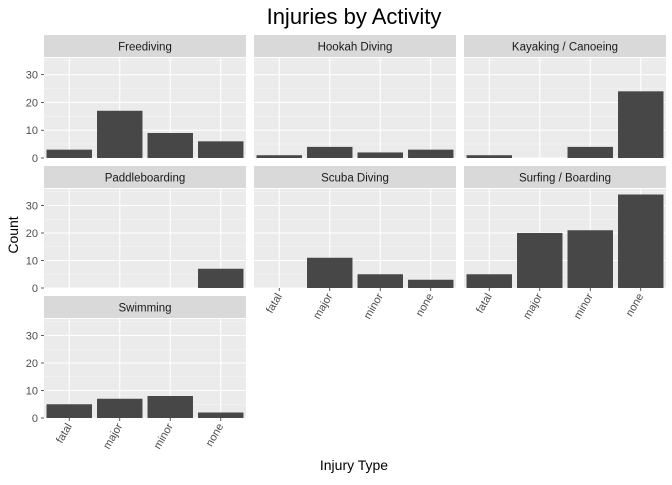 The width and height of the screenshot is (672, 485). I want to click on facet-panel: Hookah Diving, so click(355, 97).